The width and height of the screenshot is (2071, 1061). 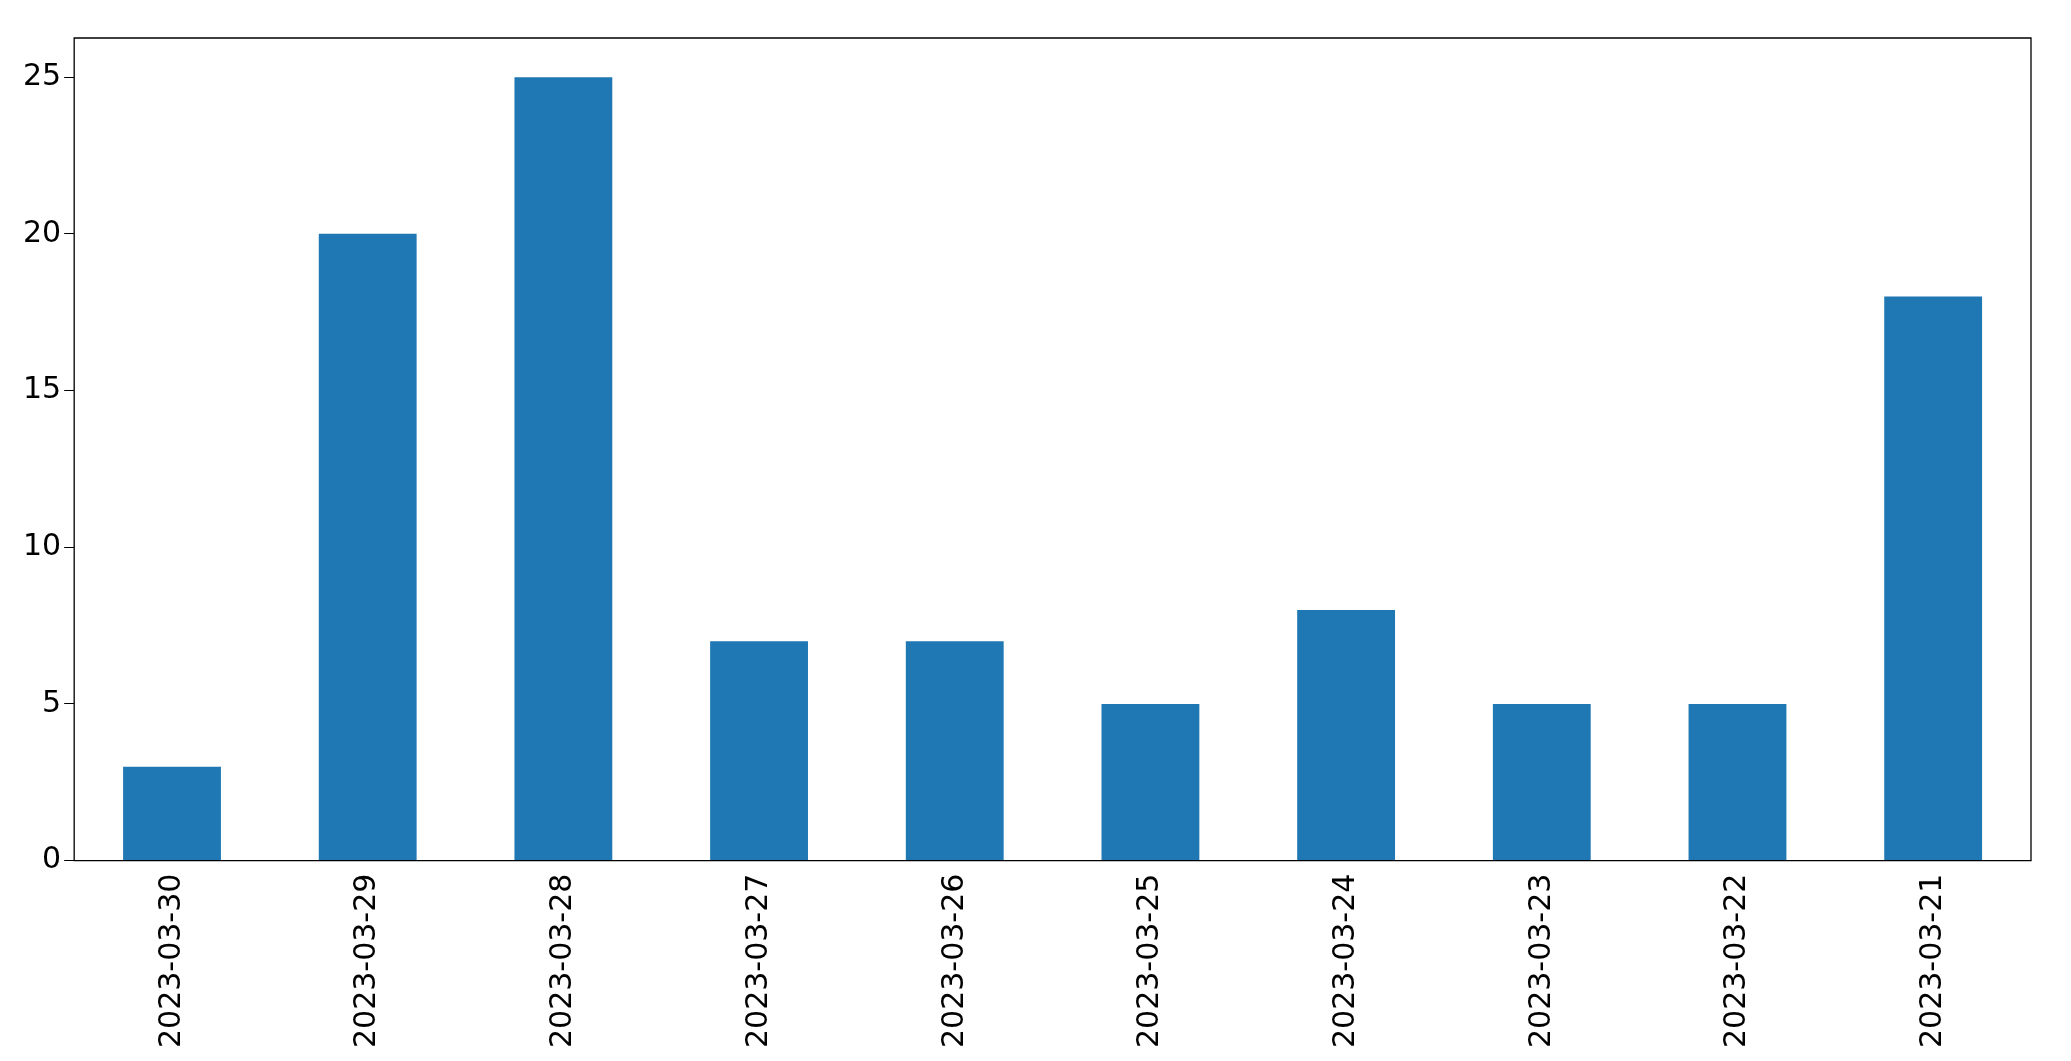 What do you see at coordinates (42, 231) in the screenshot?
I see `y-tick-label: 20` at bounding box center [42, 231].